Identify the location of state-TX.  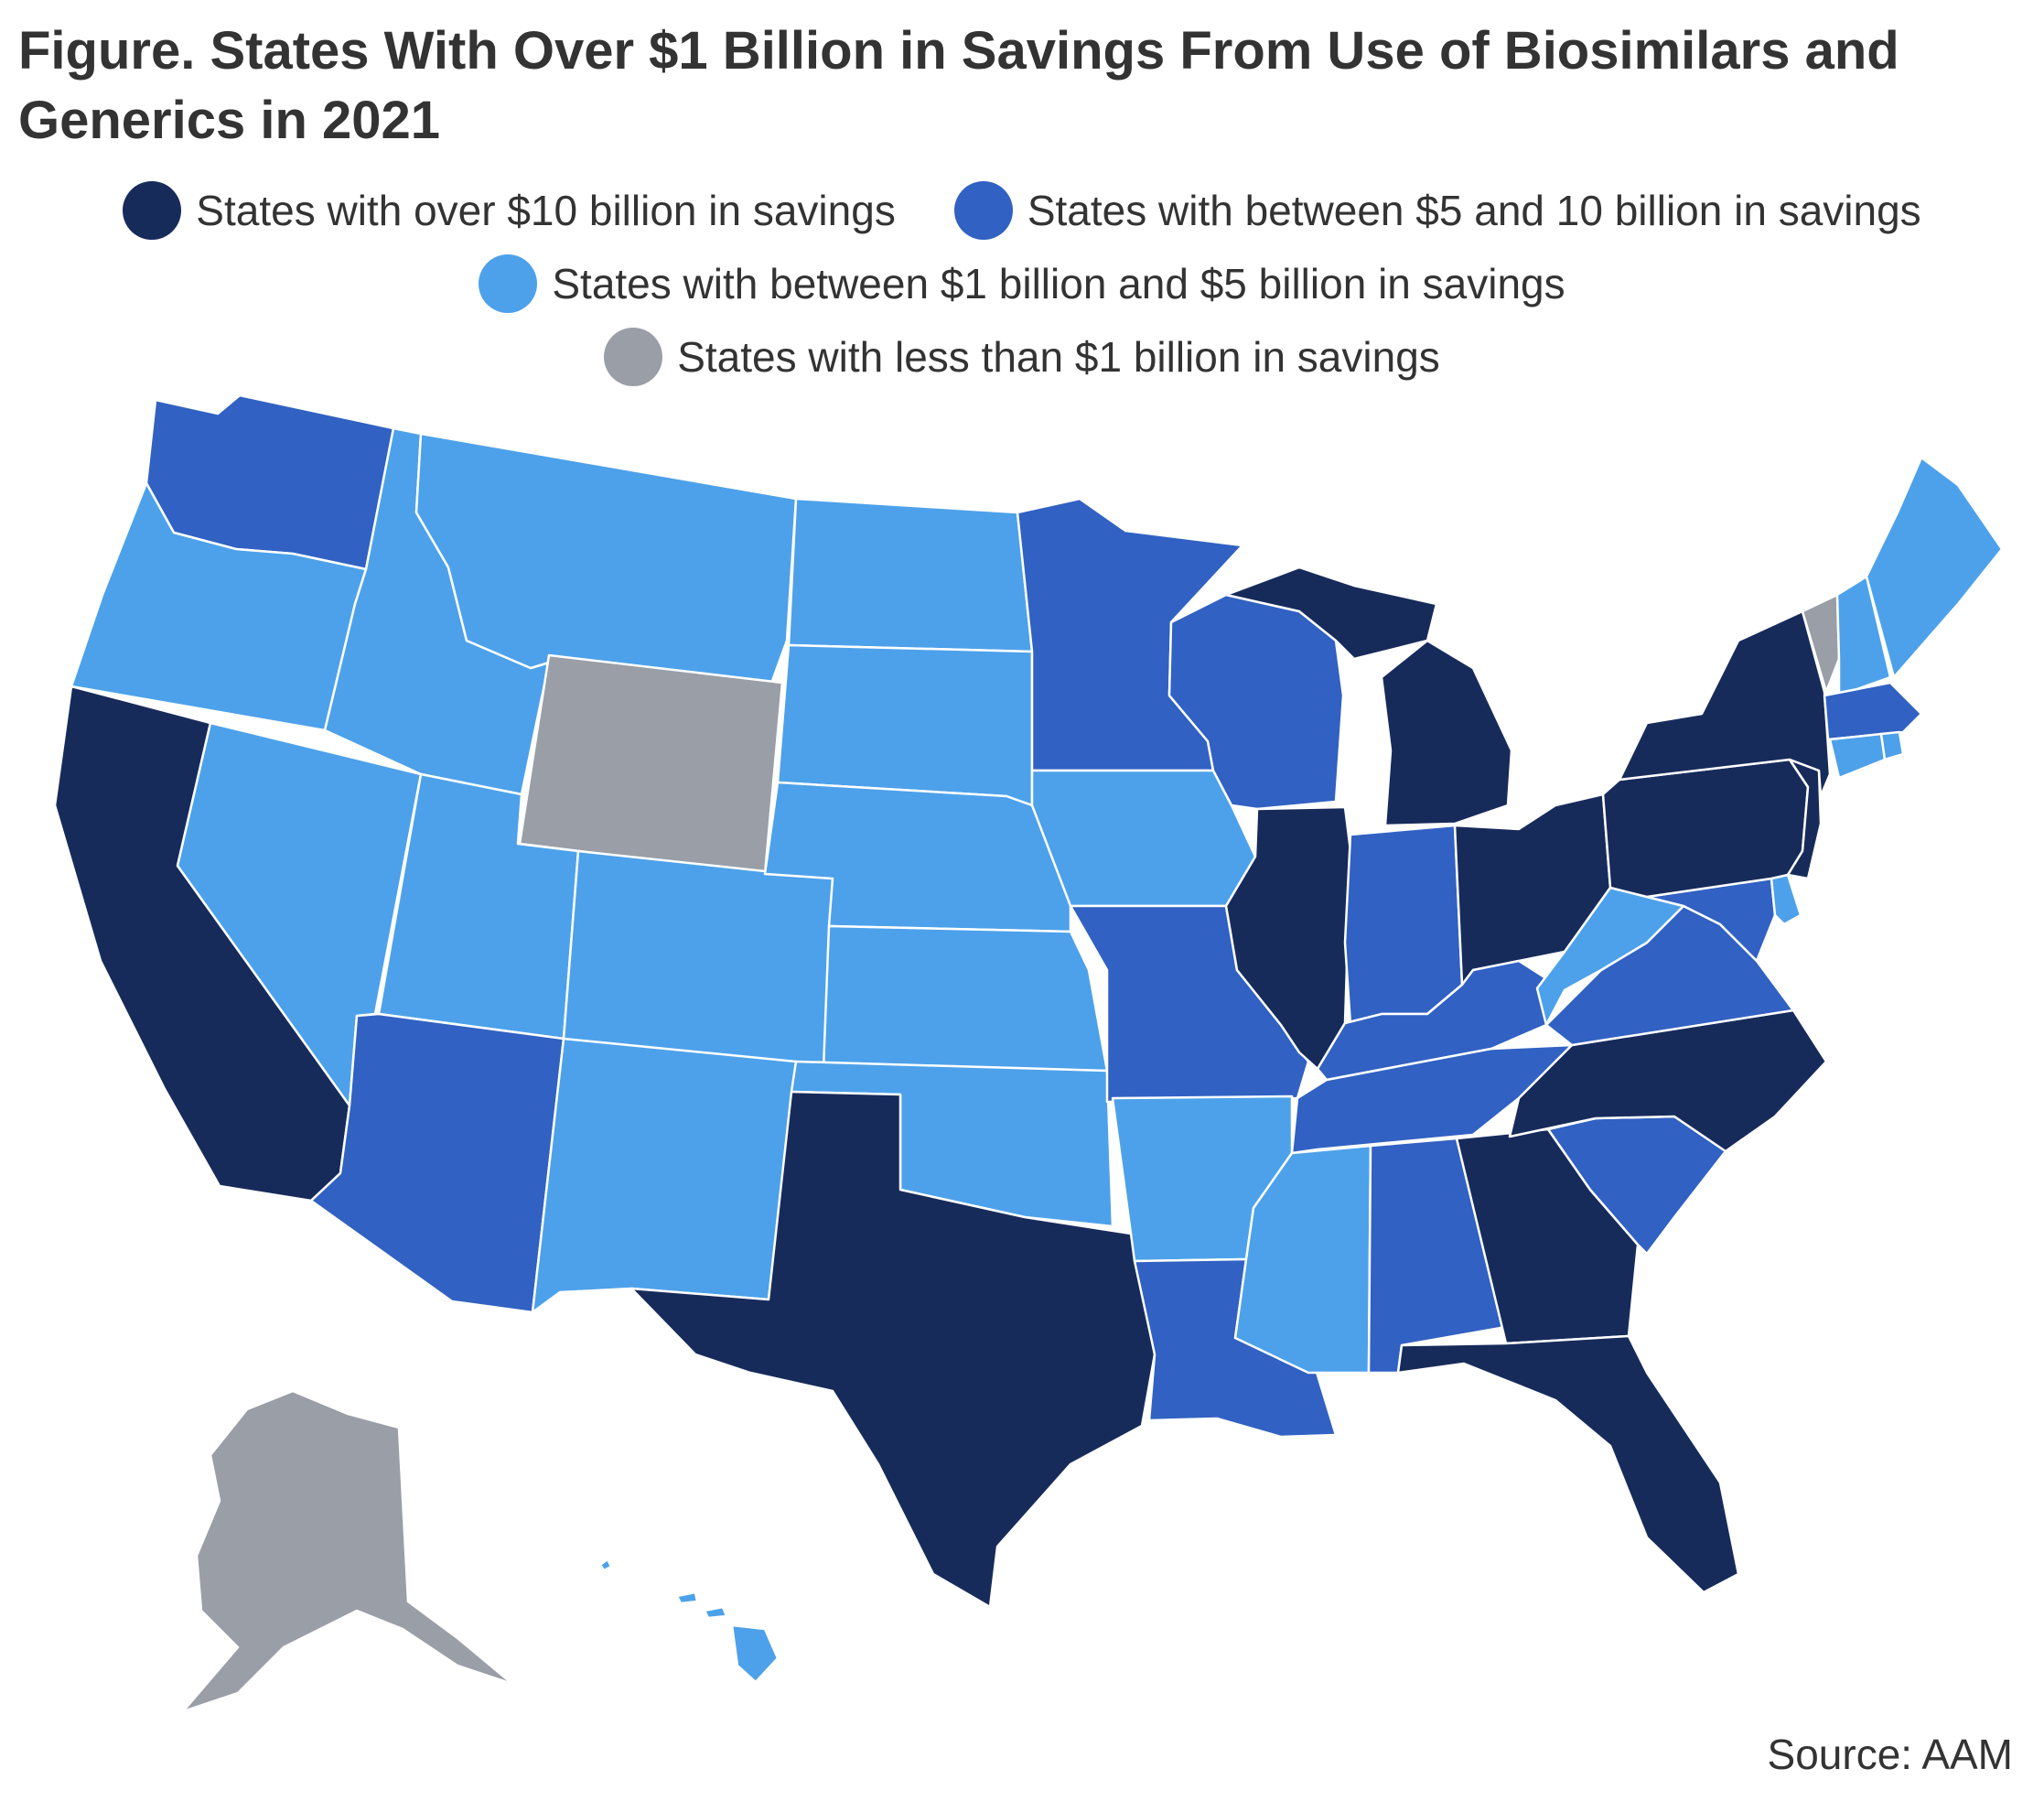
(892, 1349).